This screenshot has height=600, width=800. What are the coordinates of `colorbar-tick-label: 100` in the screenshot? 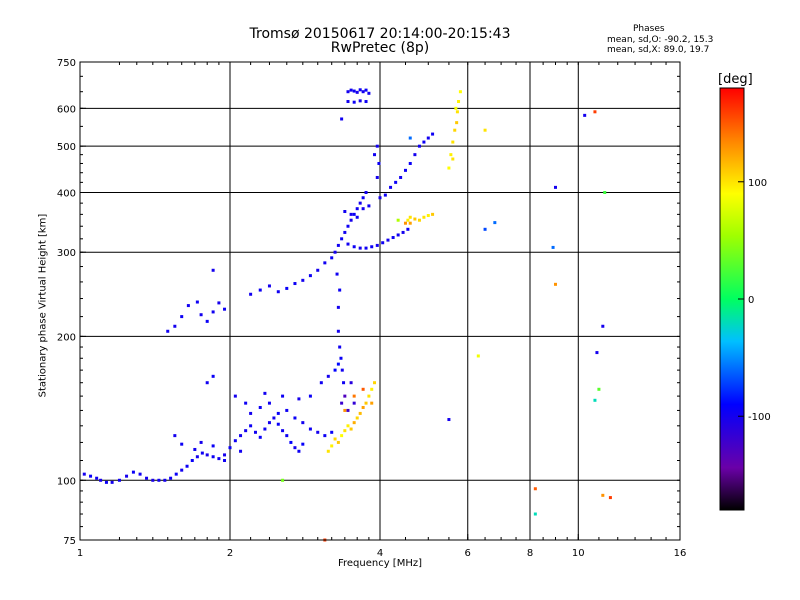 It's located at (757, 183).